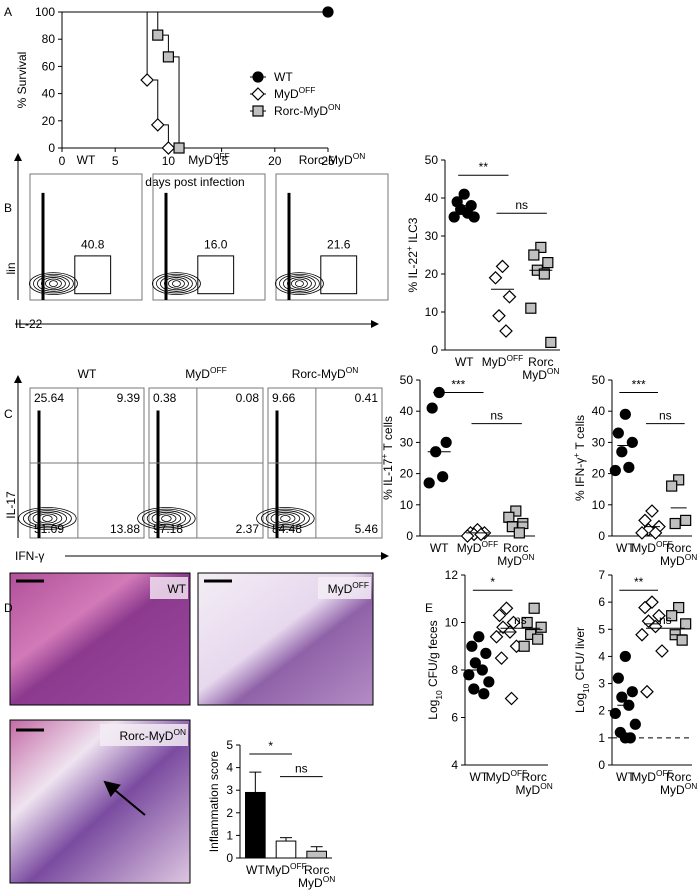 Image resolution: width=699 pixels, height=891 pixels. Describe the element at coordinates (432, 274) in the screenshot. I see `y-tick-label: 20` at that location.